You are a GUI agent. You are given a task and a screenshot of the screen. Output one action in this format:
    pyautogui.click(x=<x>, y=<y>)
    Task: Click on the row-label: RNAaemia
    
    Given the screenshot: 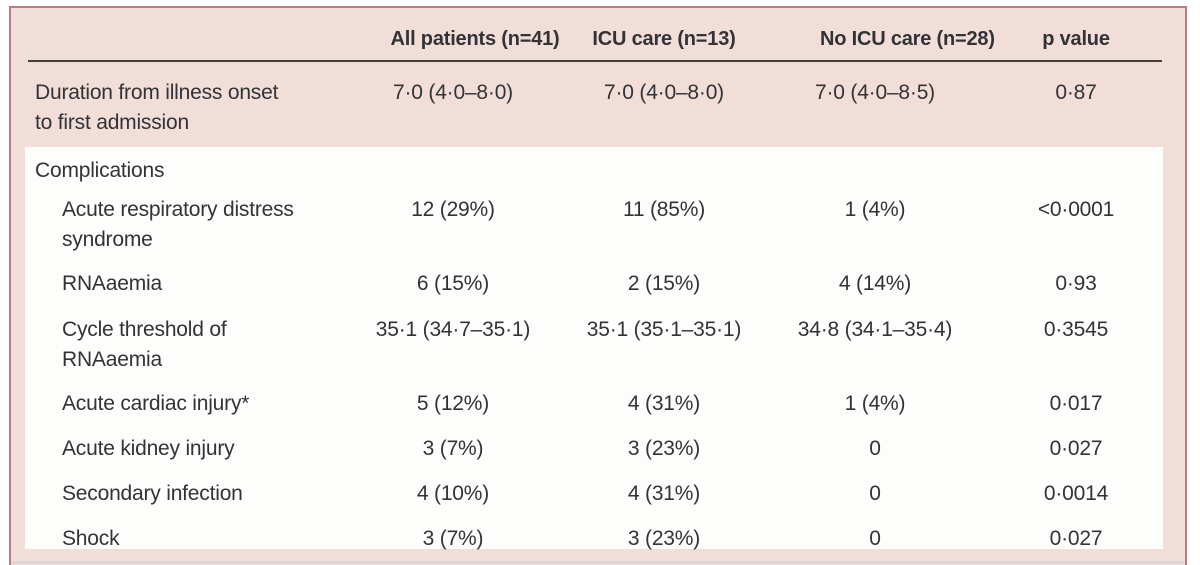 What is the action you would take?
    pyautogui.click(x=112, y=283)
    